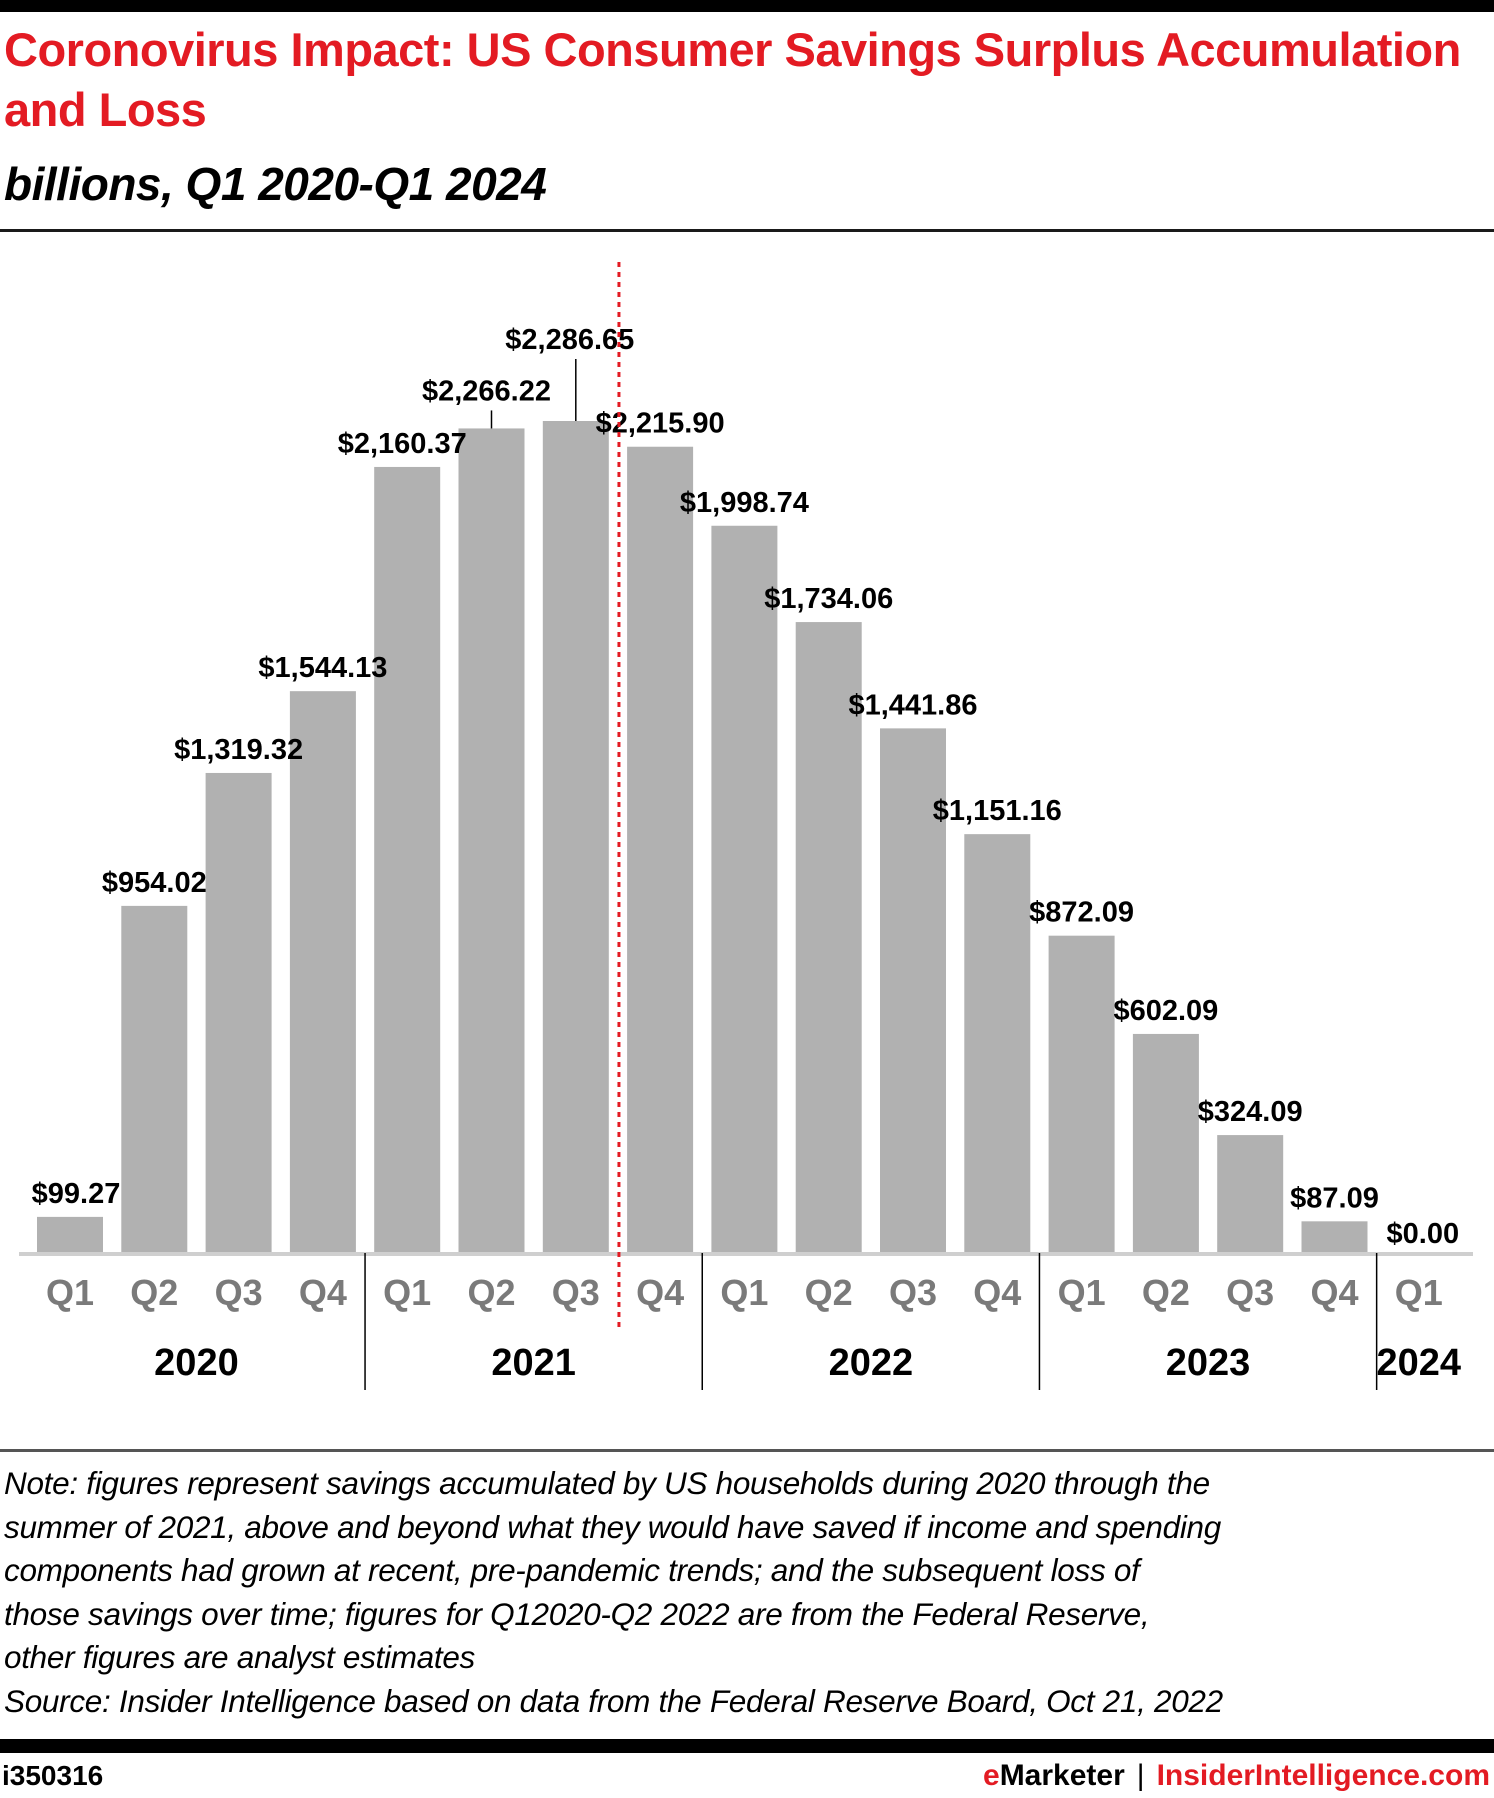  I want to click on year-label: 2020, so click(196, 1363).